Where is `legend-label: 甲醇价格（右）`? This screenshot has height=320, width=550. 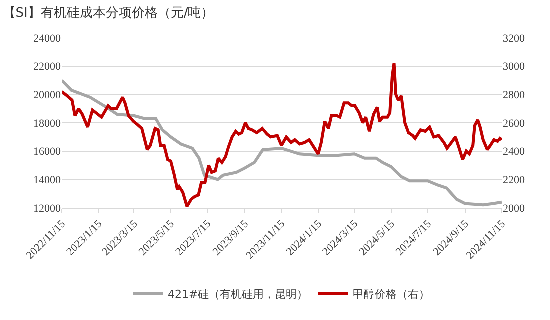
legend-label: 甲醇价格（右） is located at coordinates (391, 295).